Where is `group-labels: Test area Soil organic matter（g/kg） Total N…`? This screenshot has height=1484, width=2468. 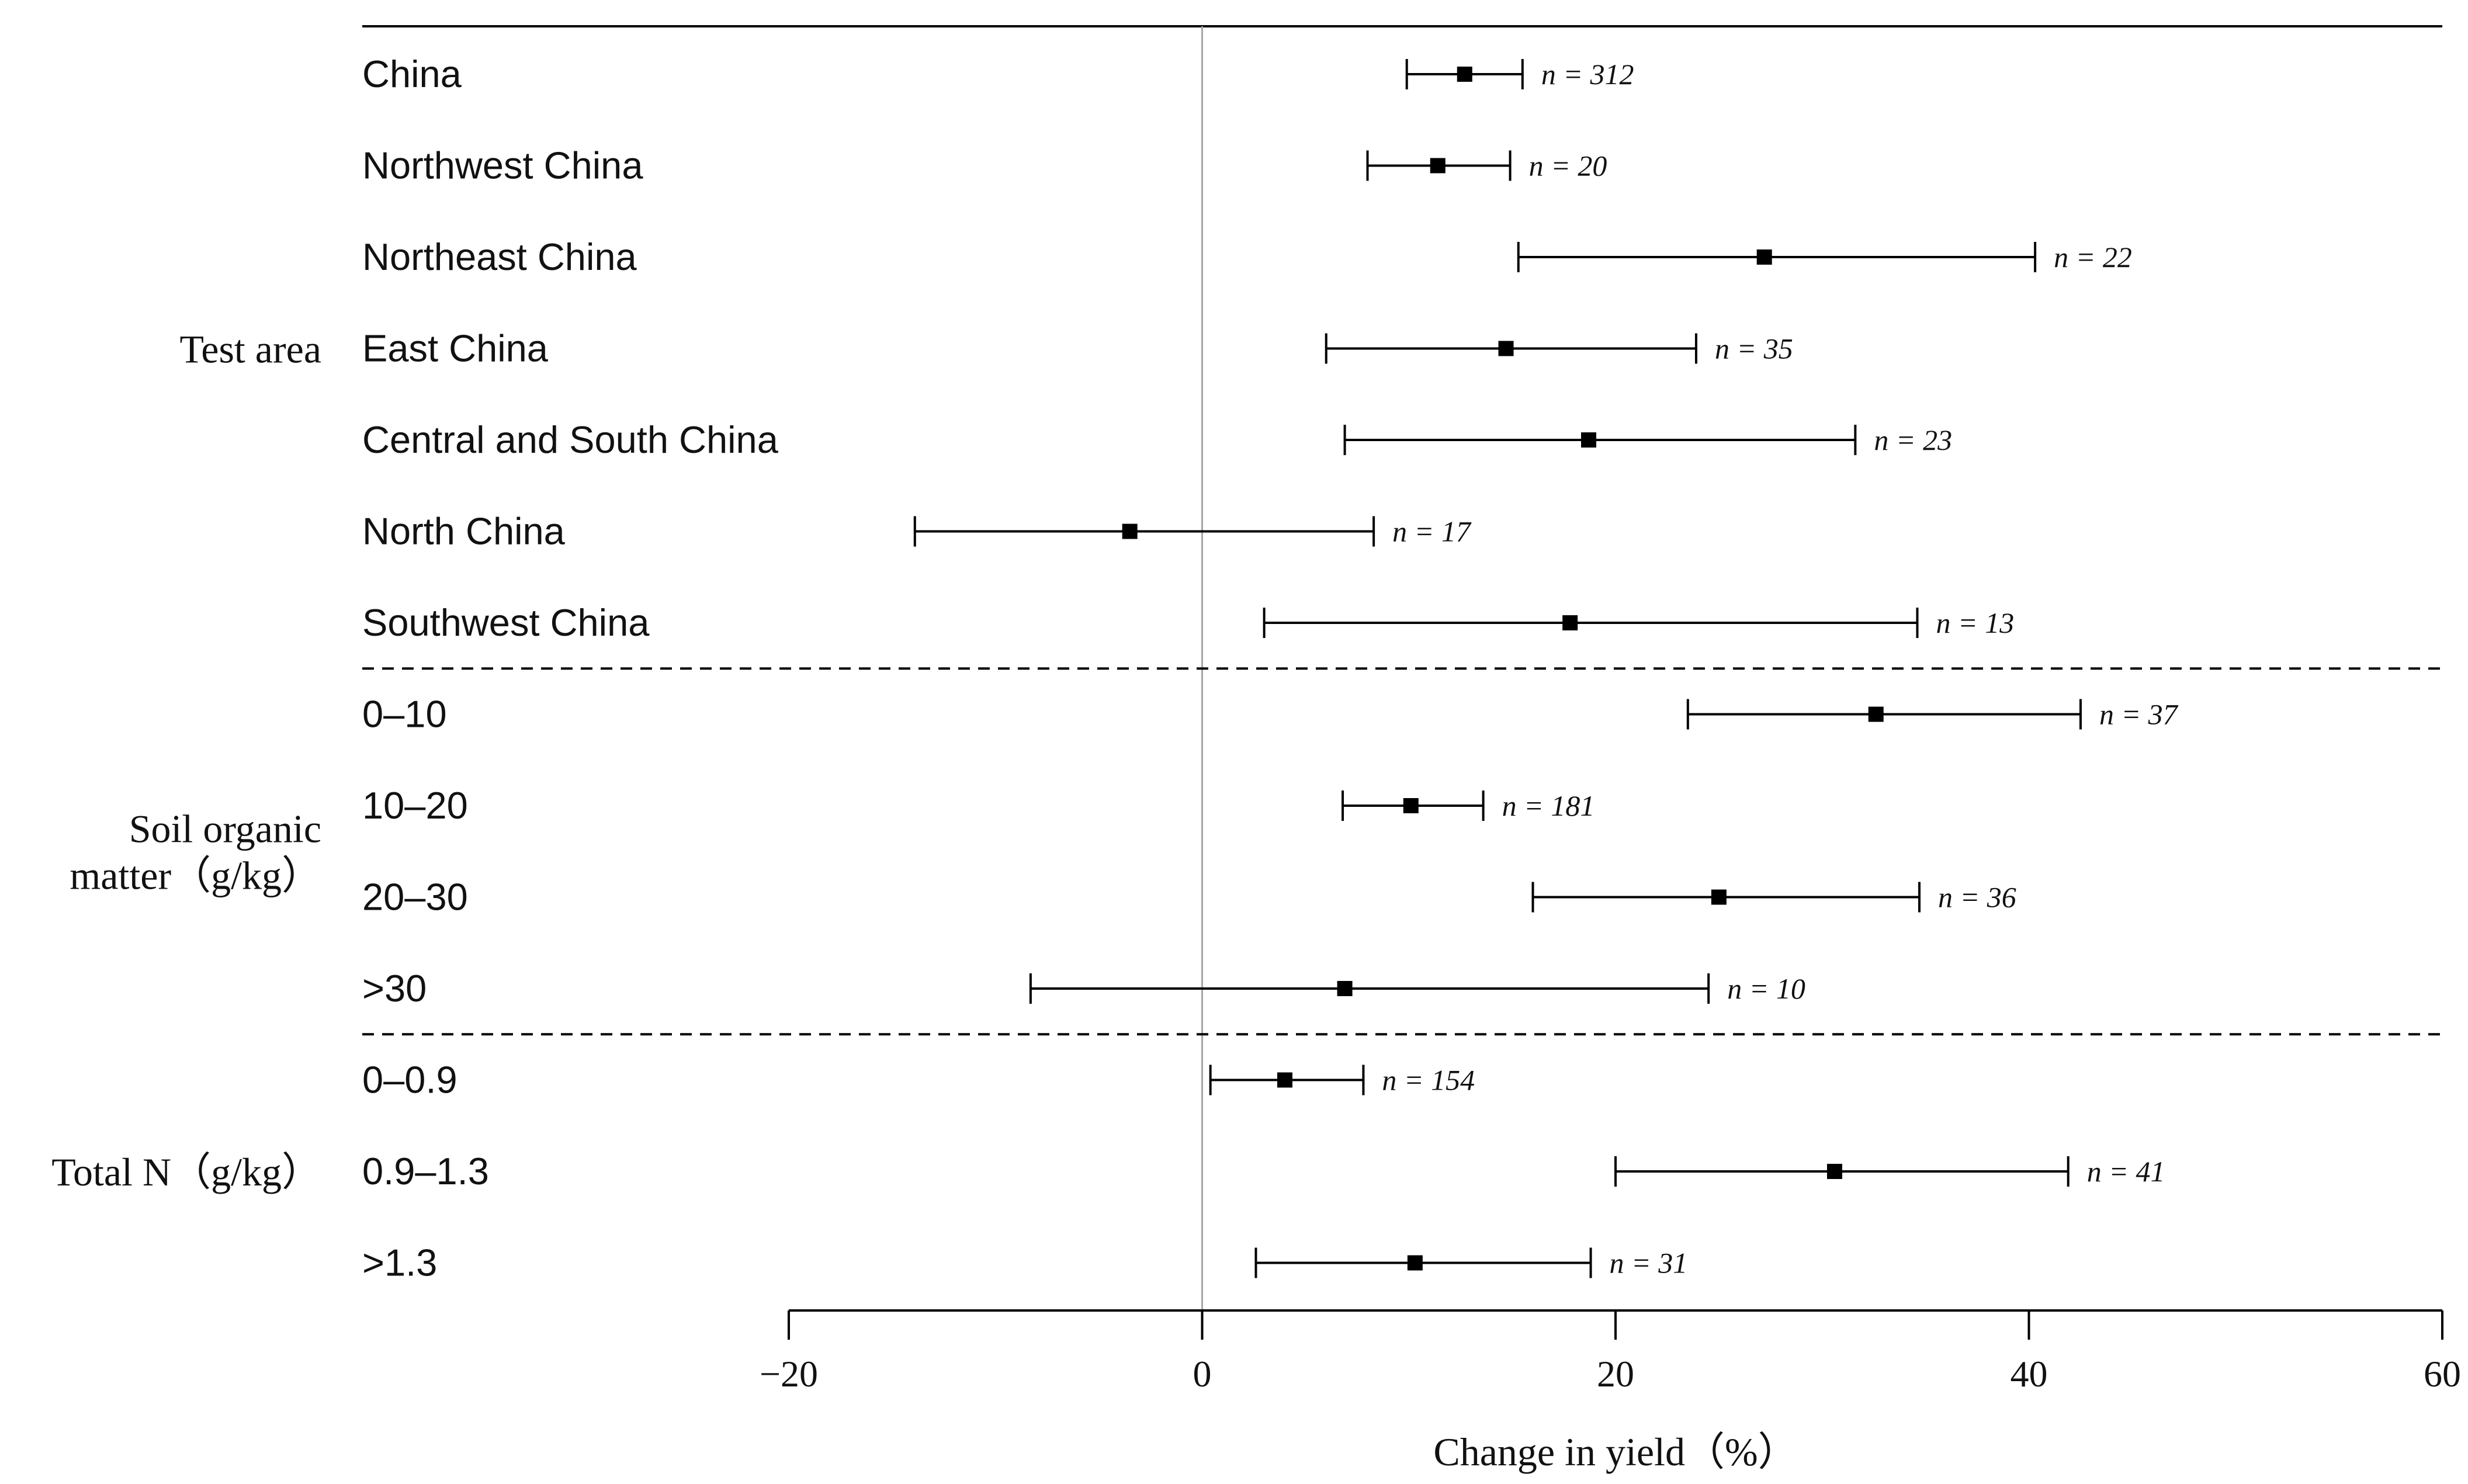 group-labels: Test area Soil organic matter（g/kg） Total N… is located at coordinates (186, 761).